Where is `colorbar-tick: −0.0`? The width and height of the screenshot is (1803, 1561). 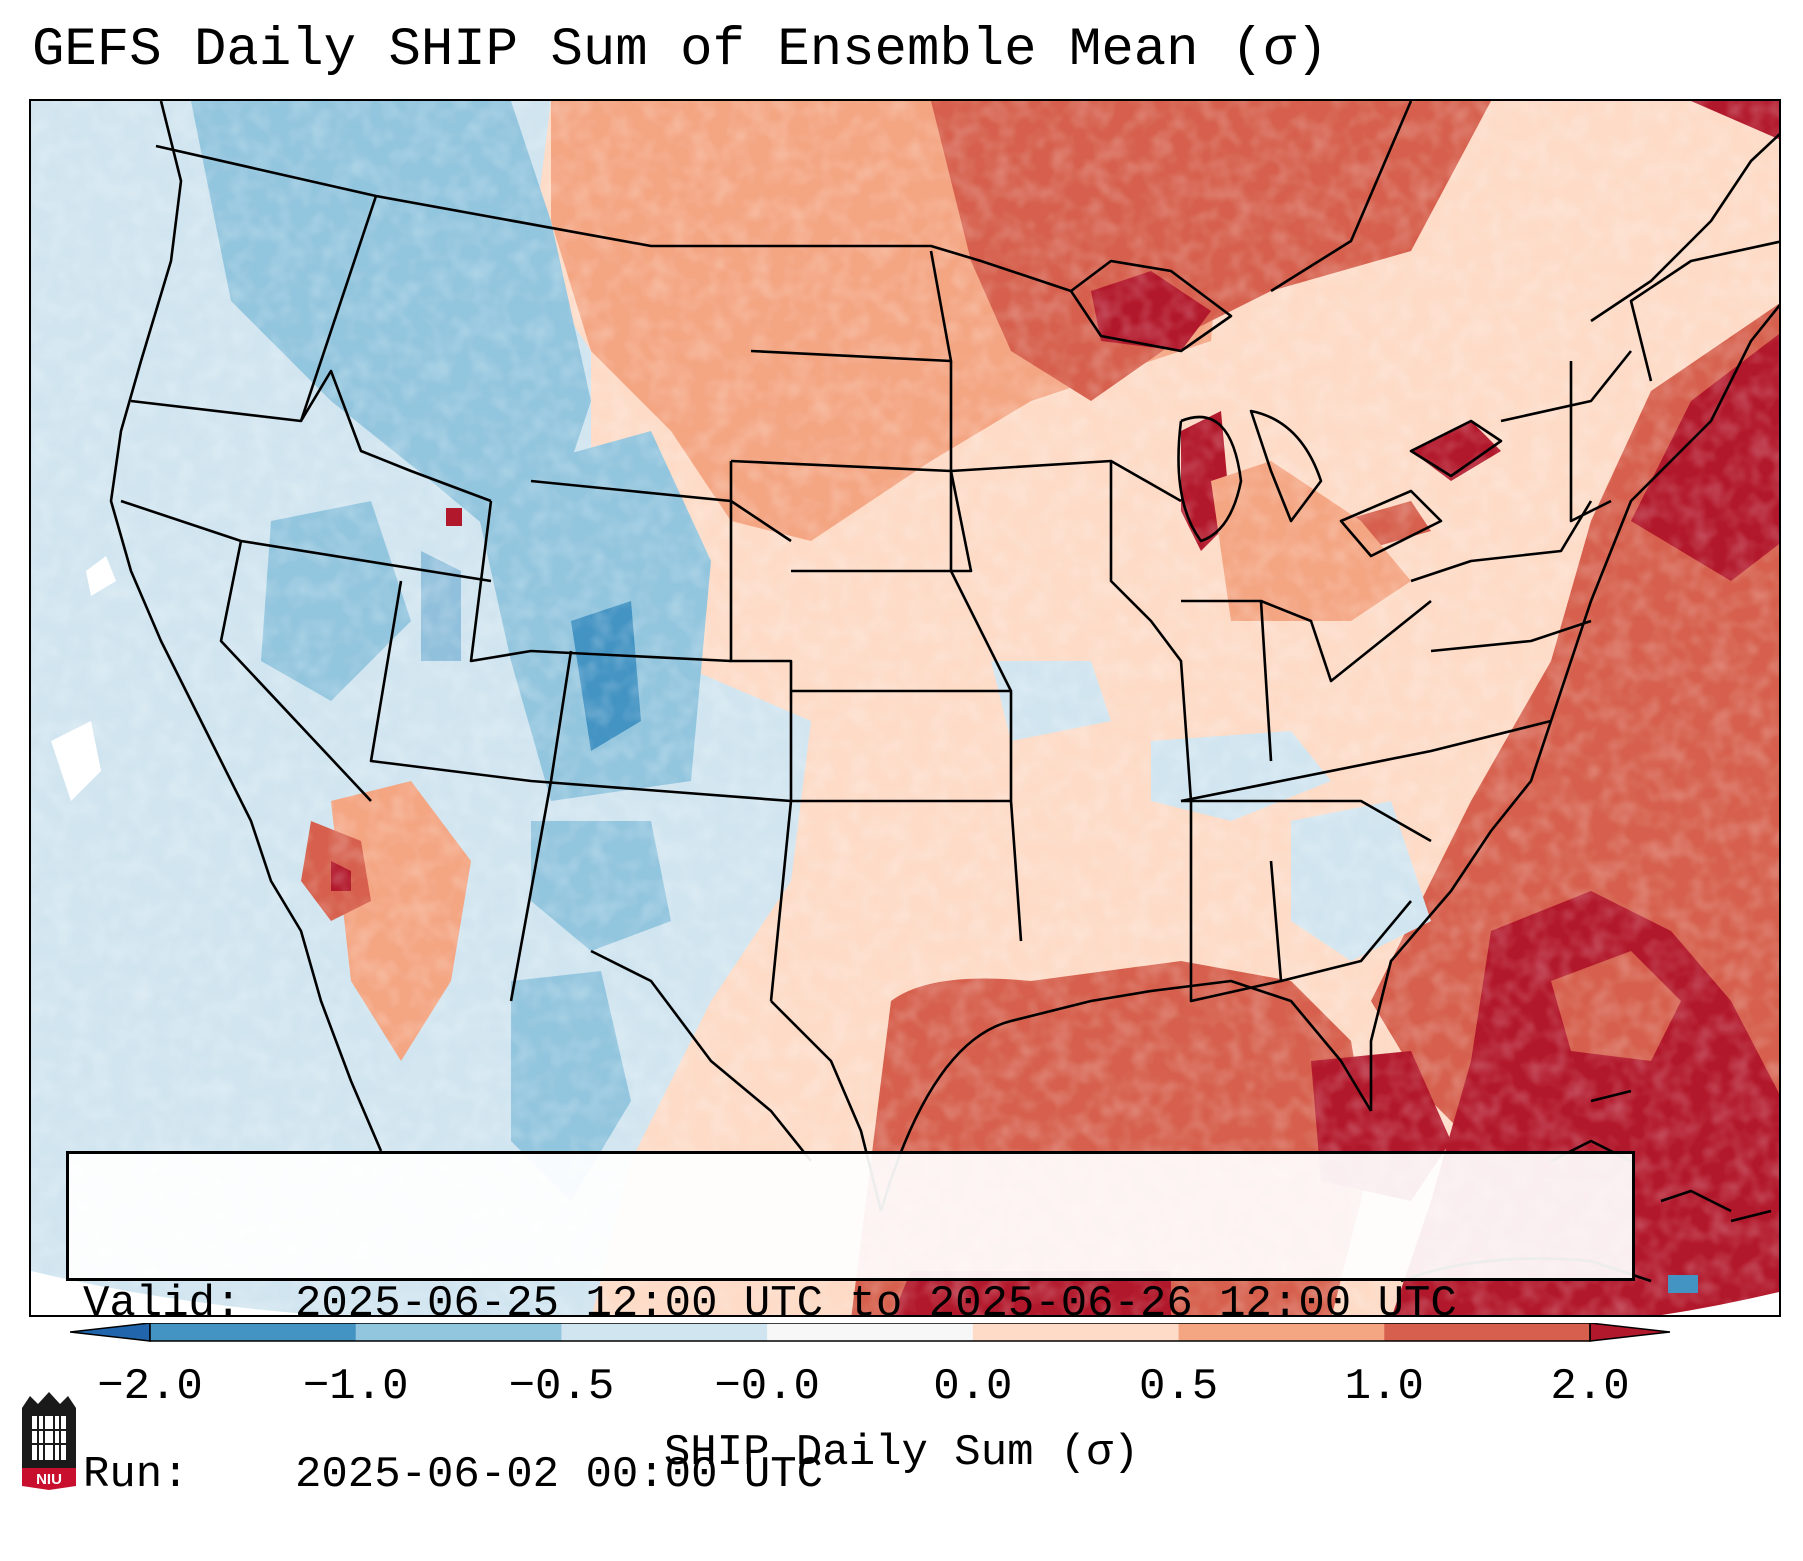 colorbar-tick: −0.0 is located at coordinates (767, 1387).